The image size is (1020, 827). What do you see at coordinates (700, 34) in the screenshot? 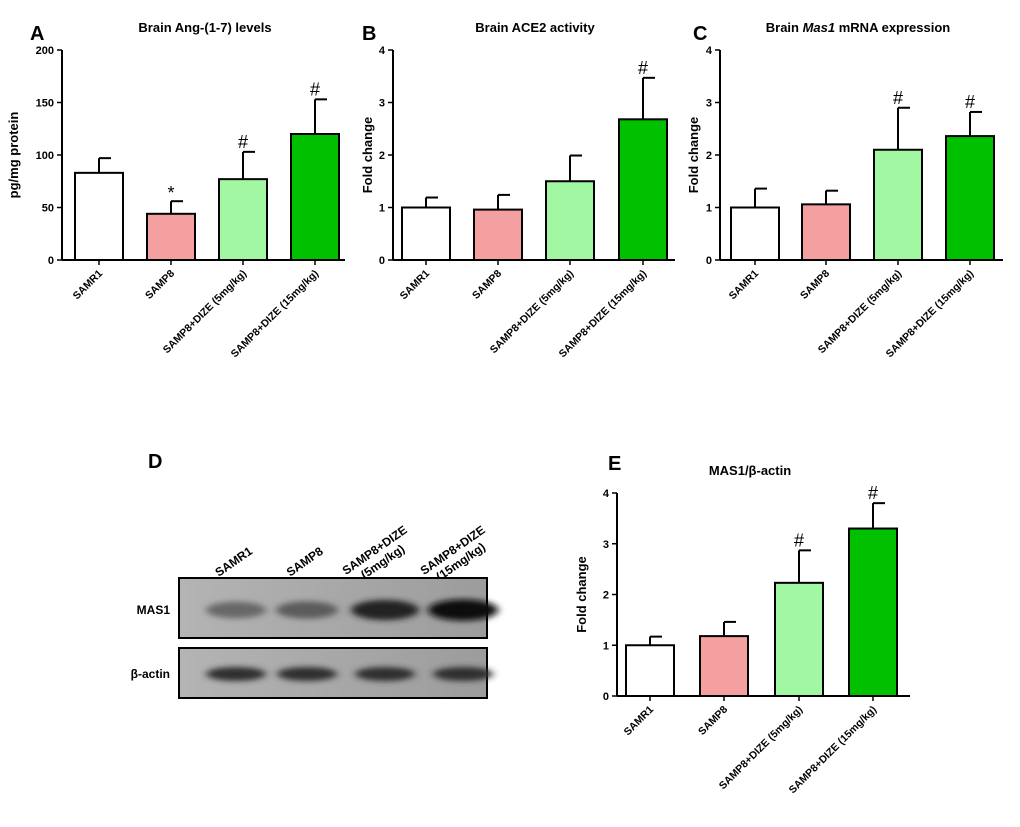
I see `panel-letter: C` at bounding box center [700, 34].